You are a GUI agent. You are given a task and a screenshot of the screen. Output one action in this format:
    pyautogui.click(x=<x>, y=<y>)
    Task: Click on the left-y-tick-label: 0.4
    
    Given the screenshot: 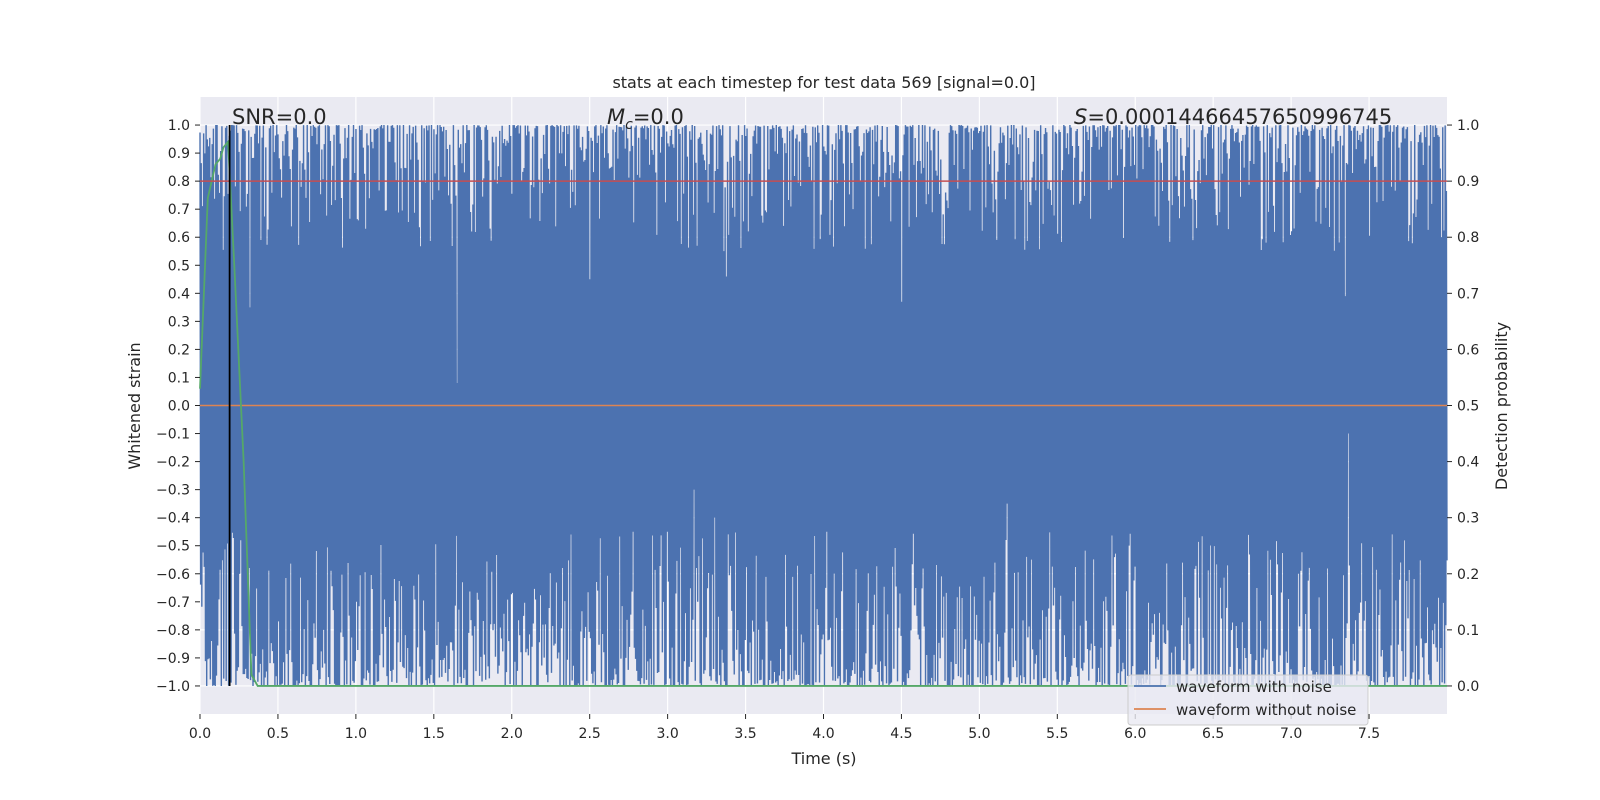 What is the action you would take?
    pyautogui.click(x=179, y=294)
    